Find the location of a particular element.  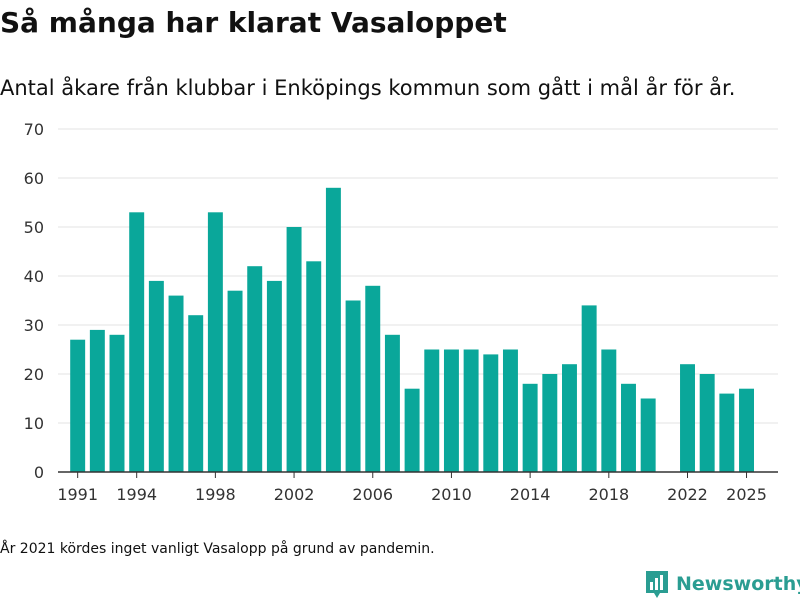

x-tick-label: 2006 is located at coordinates (372, 494).